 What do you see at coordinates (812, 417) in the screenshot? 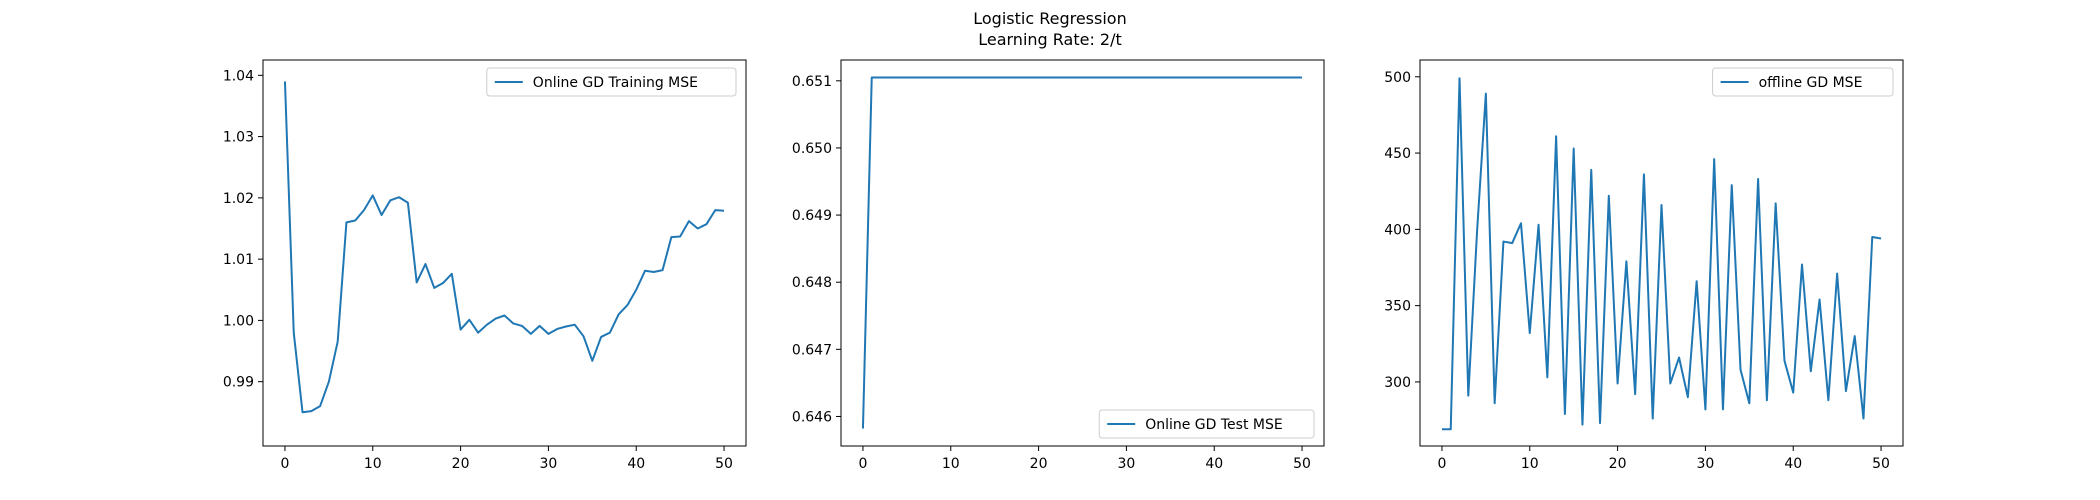
I see `y-tick-label: 0.646` at bounding box center [812, 417].